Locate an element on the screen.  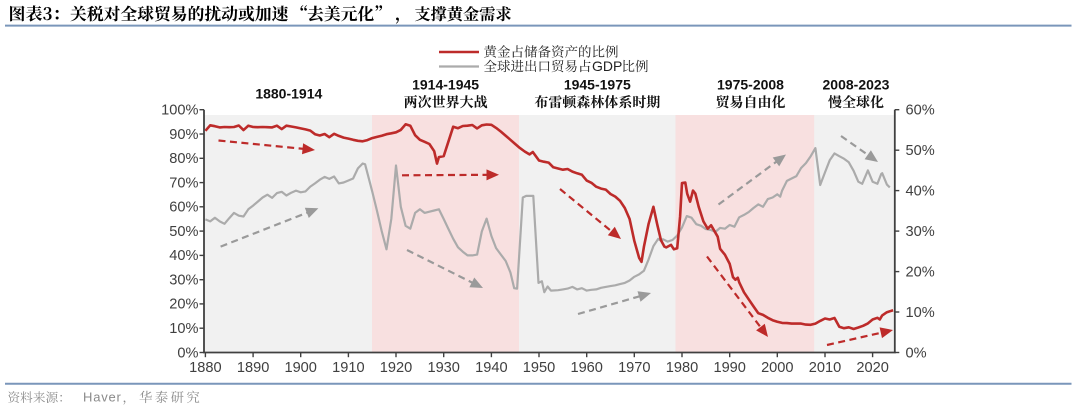
svg-text: Haver is located at coordinates (102, 396).